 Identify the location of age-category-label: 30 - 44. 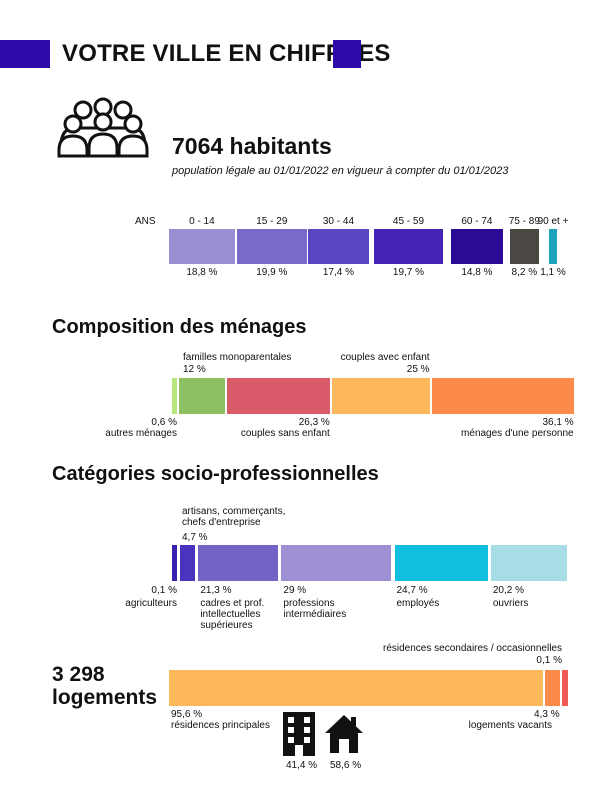
(338, 221).